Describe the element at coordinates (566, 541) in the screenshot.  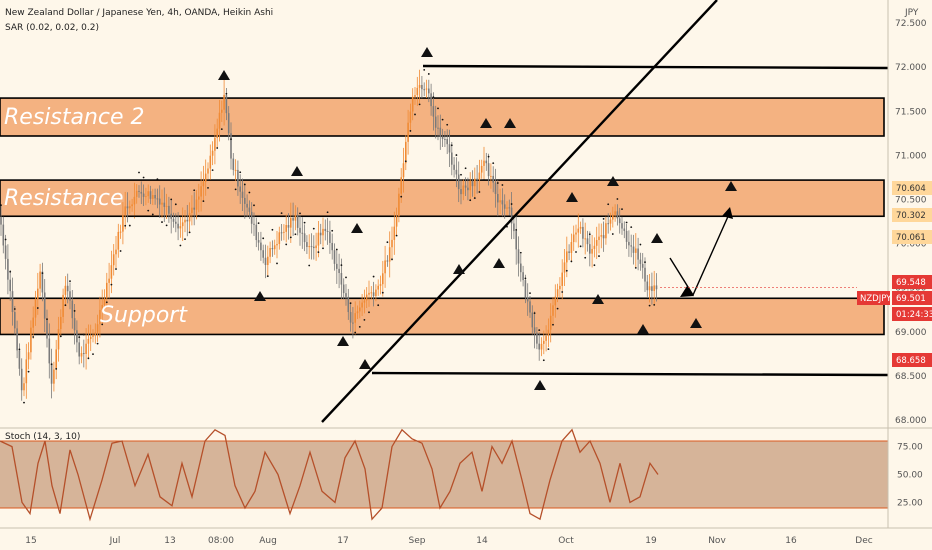
I see `x-tick-label: Oct` at that location.